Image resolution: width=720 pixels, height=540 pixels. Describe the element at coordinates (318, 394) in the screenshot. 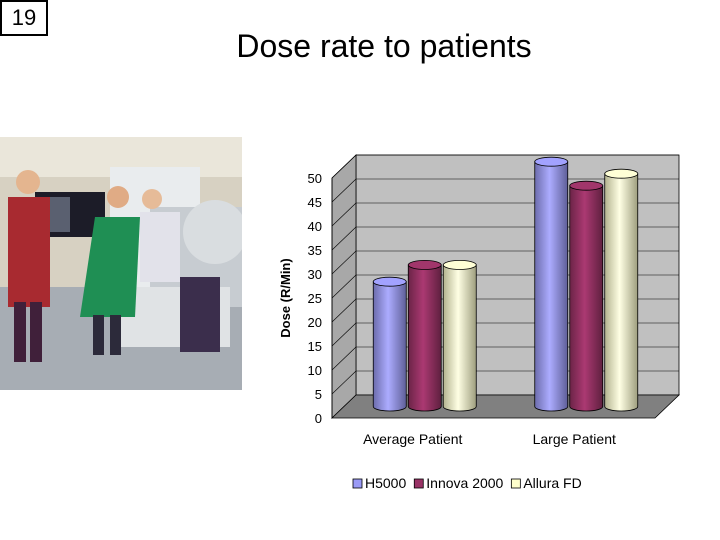

I see `y-tick-label: 5` at that location.